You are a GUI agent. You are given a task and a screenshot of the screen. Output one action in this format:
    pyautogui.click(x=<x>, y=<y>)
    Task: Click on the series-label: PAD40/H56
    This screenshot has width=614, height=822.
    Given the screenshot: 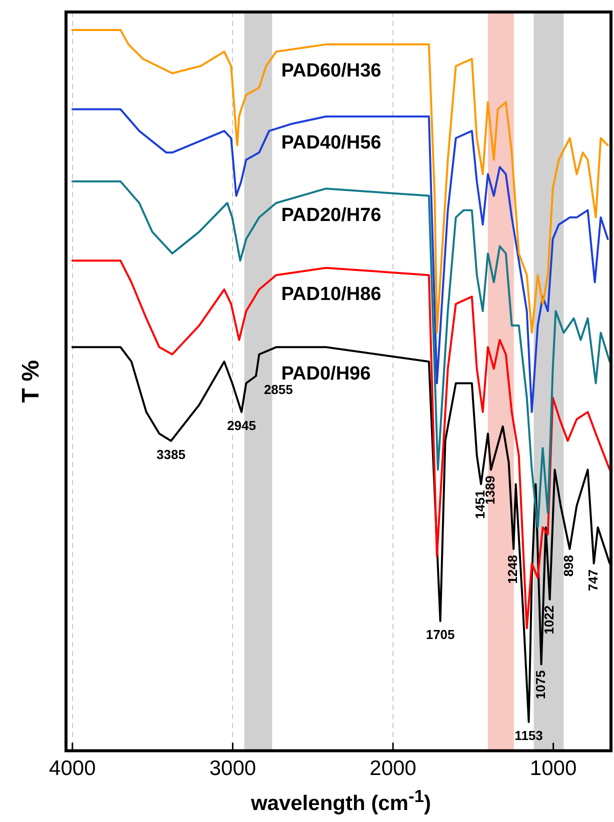 What is the action you would take?
    pyautogui.click(x=331, y=143)
    